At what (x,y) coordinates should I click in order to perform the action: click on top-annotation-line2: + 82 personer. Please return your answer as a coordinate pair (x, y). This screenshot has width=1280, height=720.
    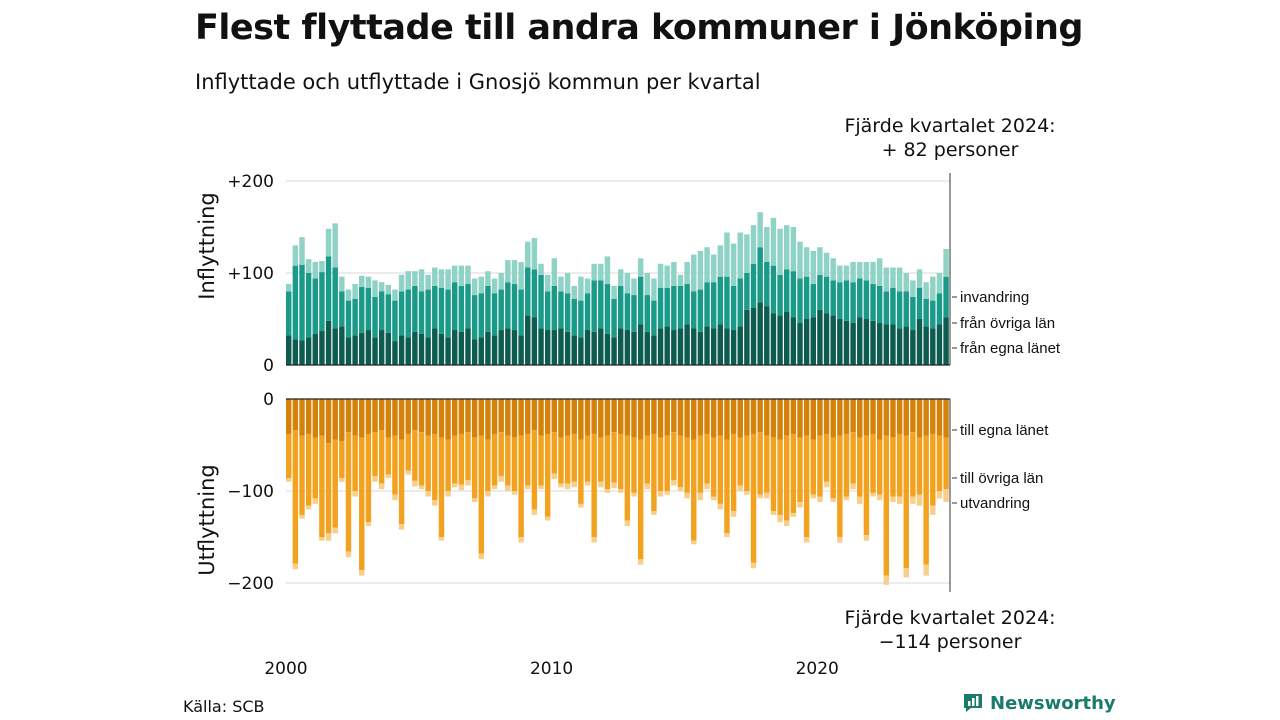
    Looking at the image, I should click on (950, 150).